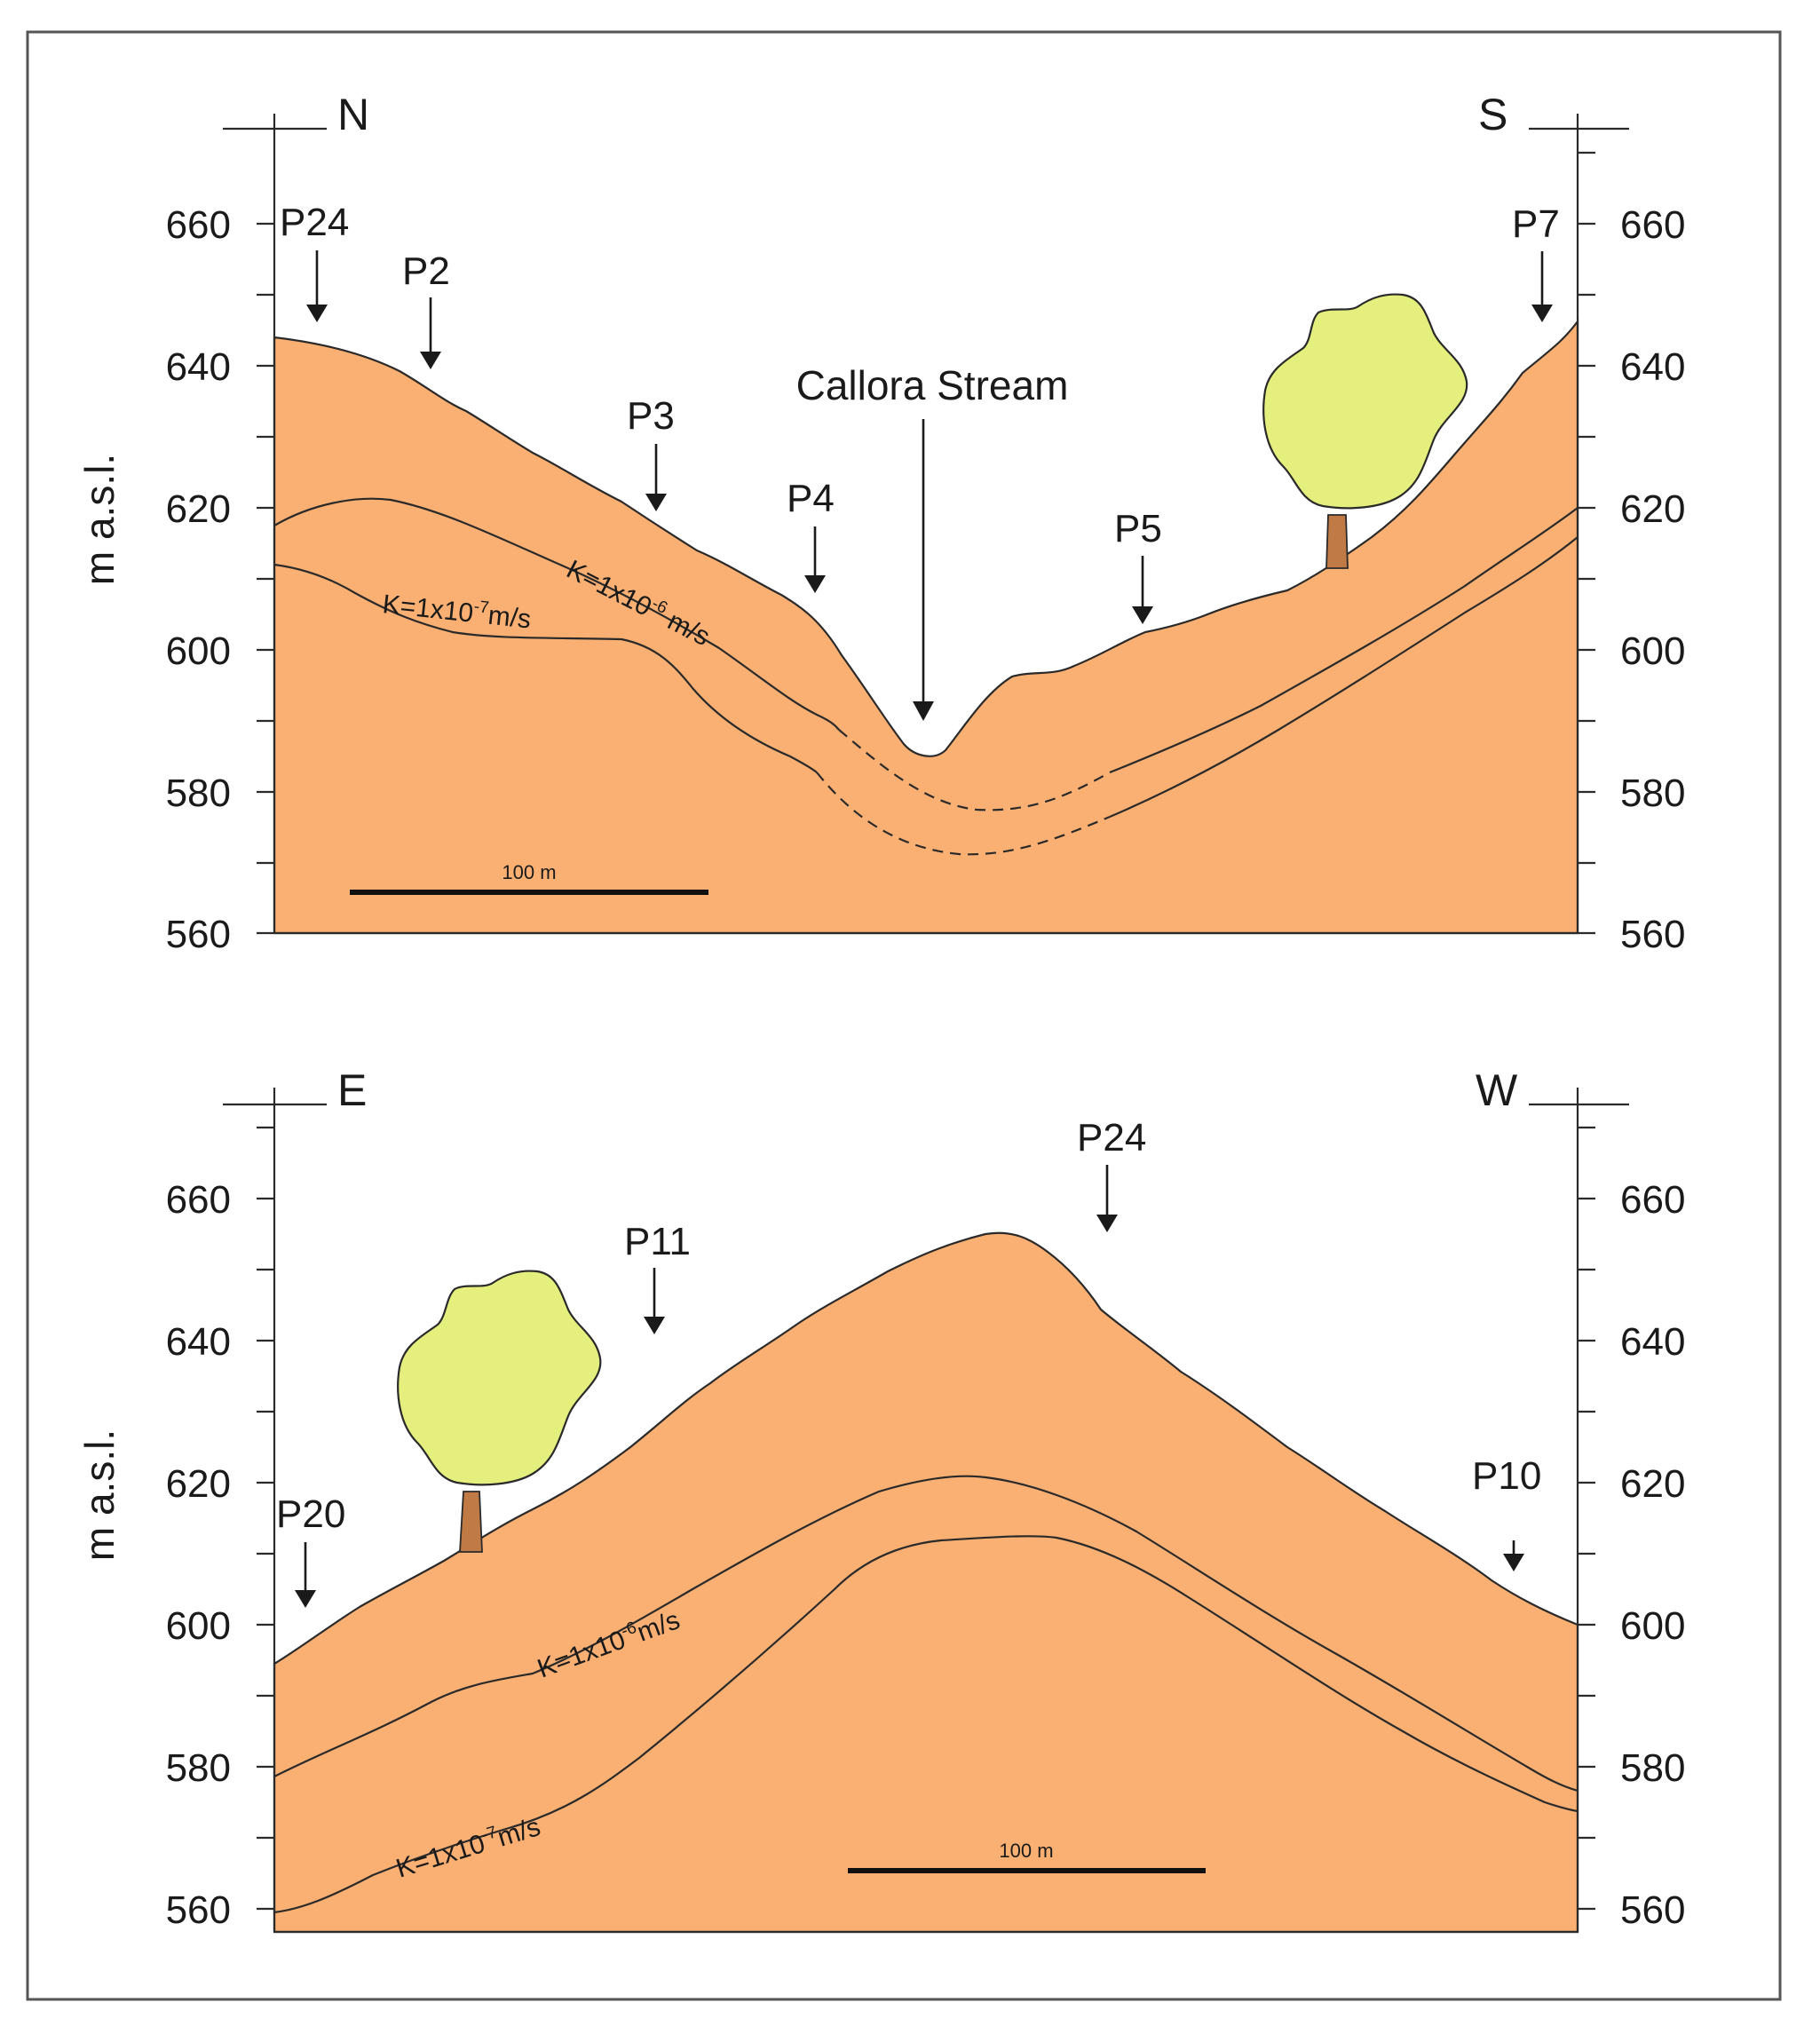 The image size is (1820, 2034). Describe the element at coordinates (265, 578) in the screenshot. I see `left-ticks-ns` at that location.